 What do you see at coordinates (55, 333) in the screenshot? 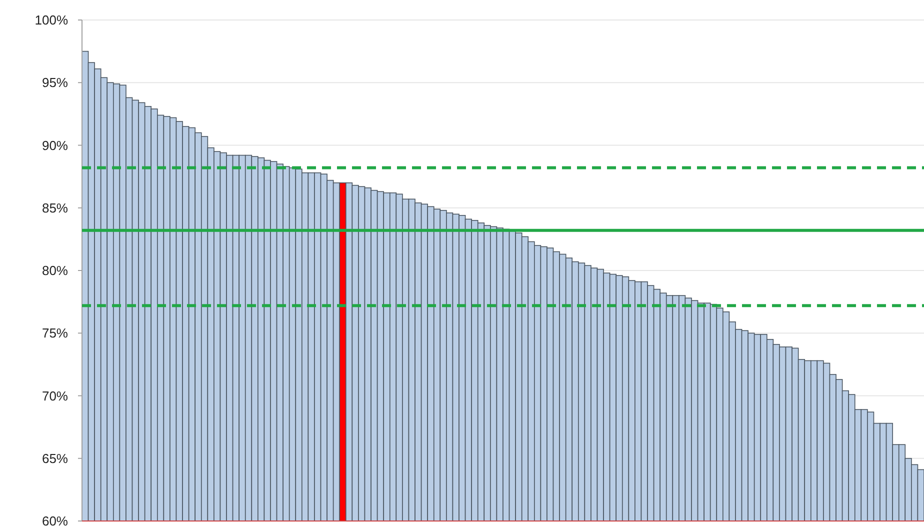
I see `y-tick-label: 75%` at bounding box center [55, 333].